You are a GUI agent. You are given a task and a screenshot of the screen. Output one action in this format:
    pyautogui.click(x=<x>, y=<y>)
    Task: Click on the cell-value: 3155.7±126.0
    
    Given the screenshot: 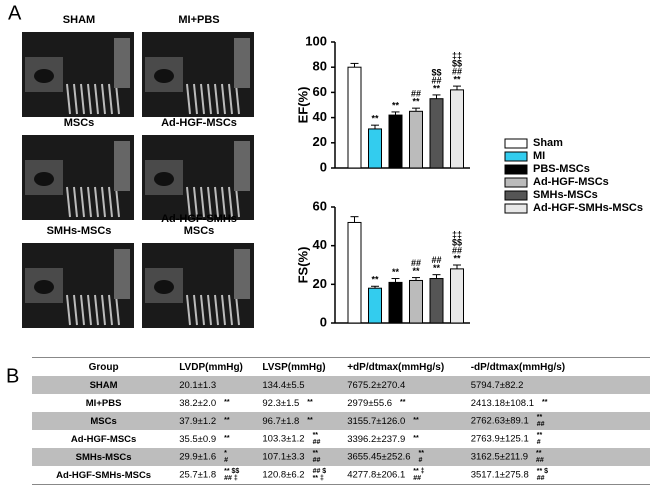 What is the action you would take?
    pyautogui.click(x=376, y=421)
    